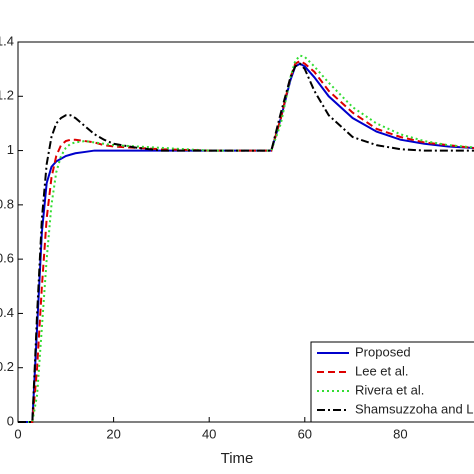 The height and width of the screenshot is (474, 474). I want to click on y-tick-label: 1.4, so click(7, 40).